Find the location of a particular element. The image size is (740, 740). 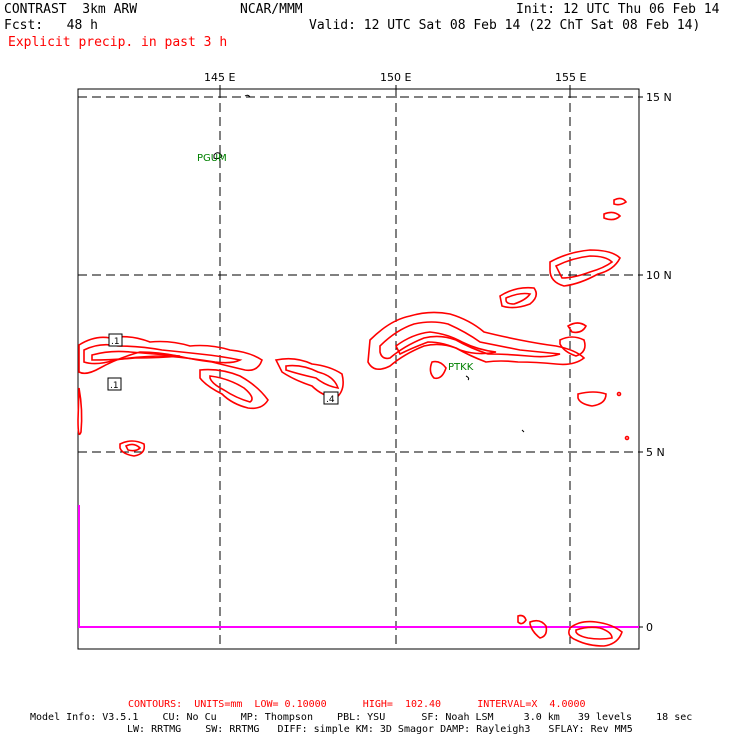

domain-boundary is located at coordinates (358, 566).